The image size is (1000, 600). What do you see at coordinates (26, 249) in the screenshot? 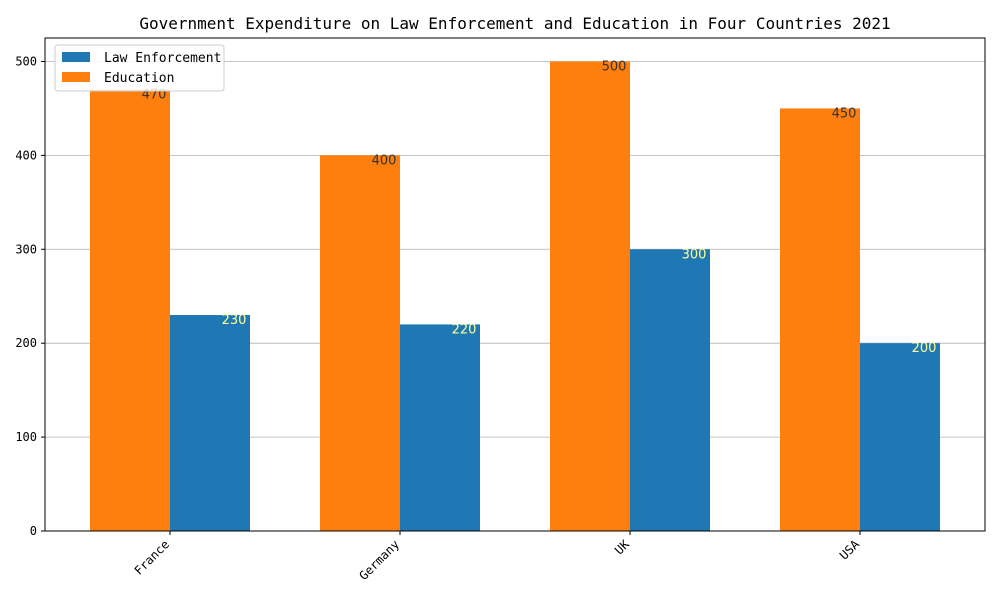
I see `y-tick-label: 300` at bounding box center [26, 249].